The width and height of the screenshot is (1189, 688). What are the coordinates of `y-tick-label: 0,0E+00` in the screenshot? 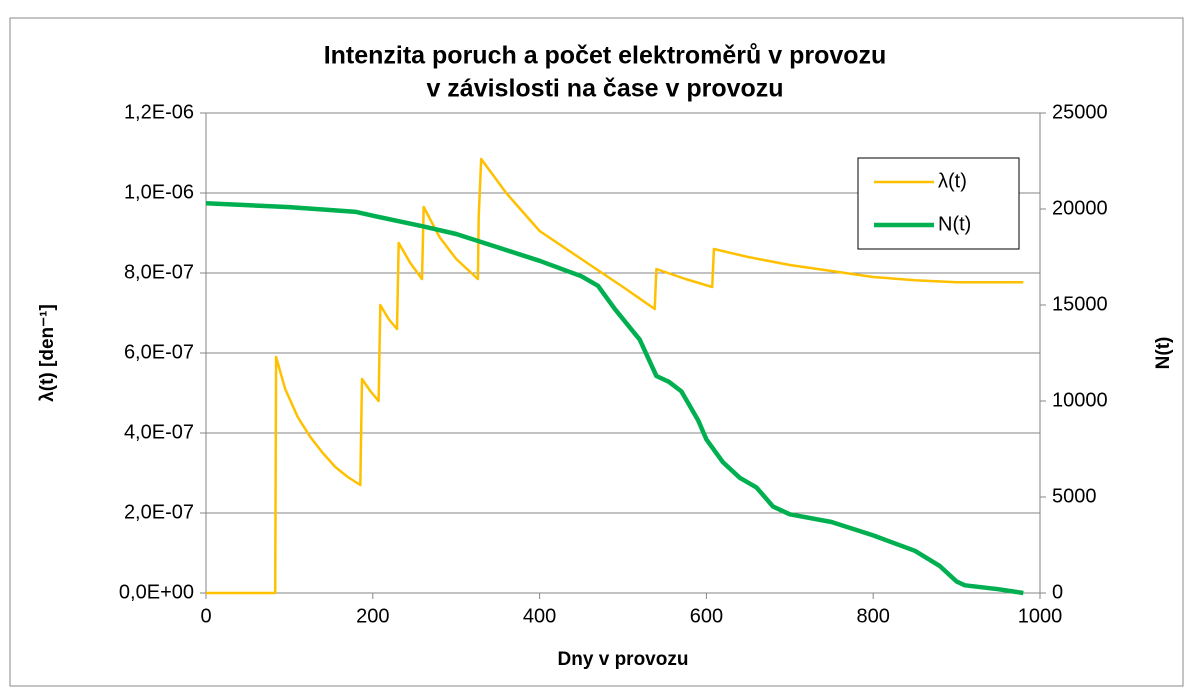 It's located at (156, 592).